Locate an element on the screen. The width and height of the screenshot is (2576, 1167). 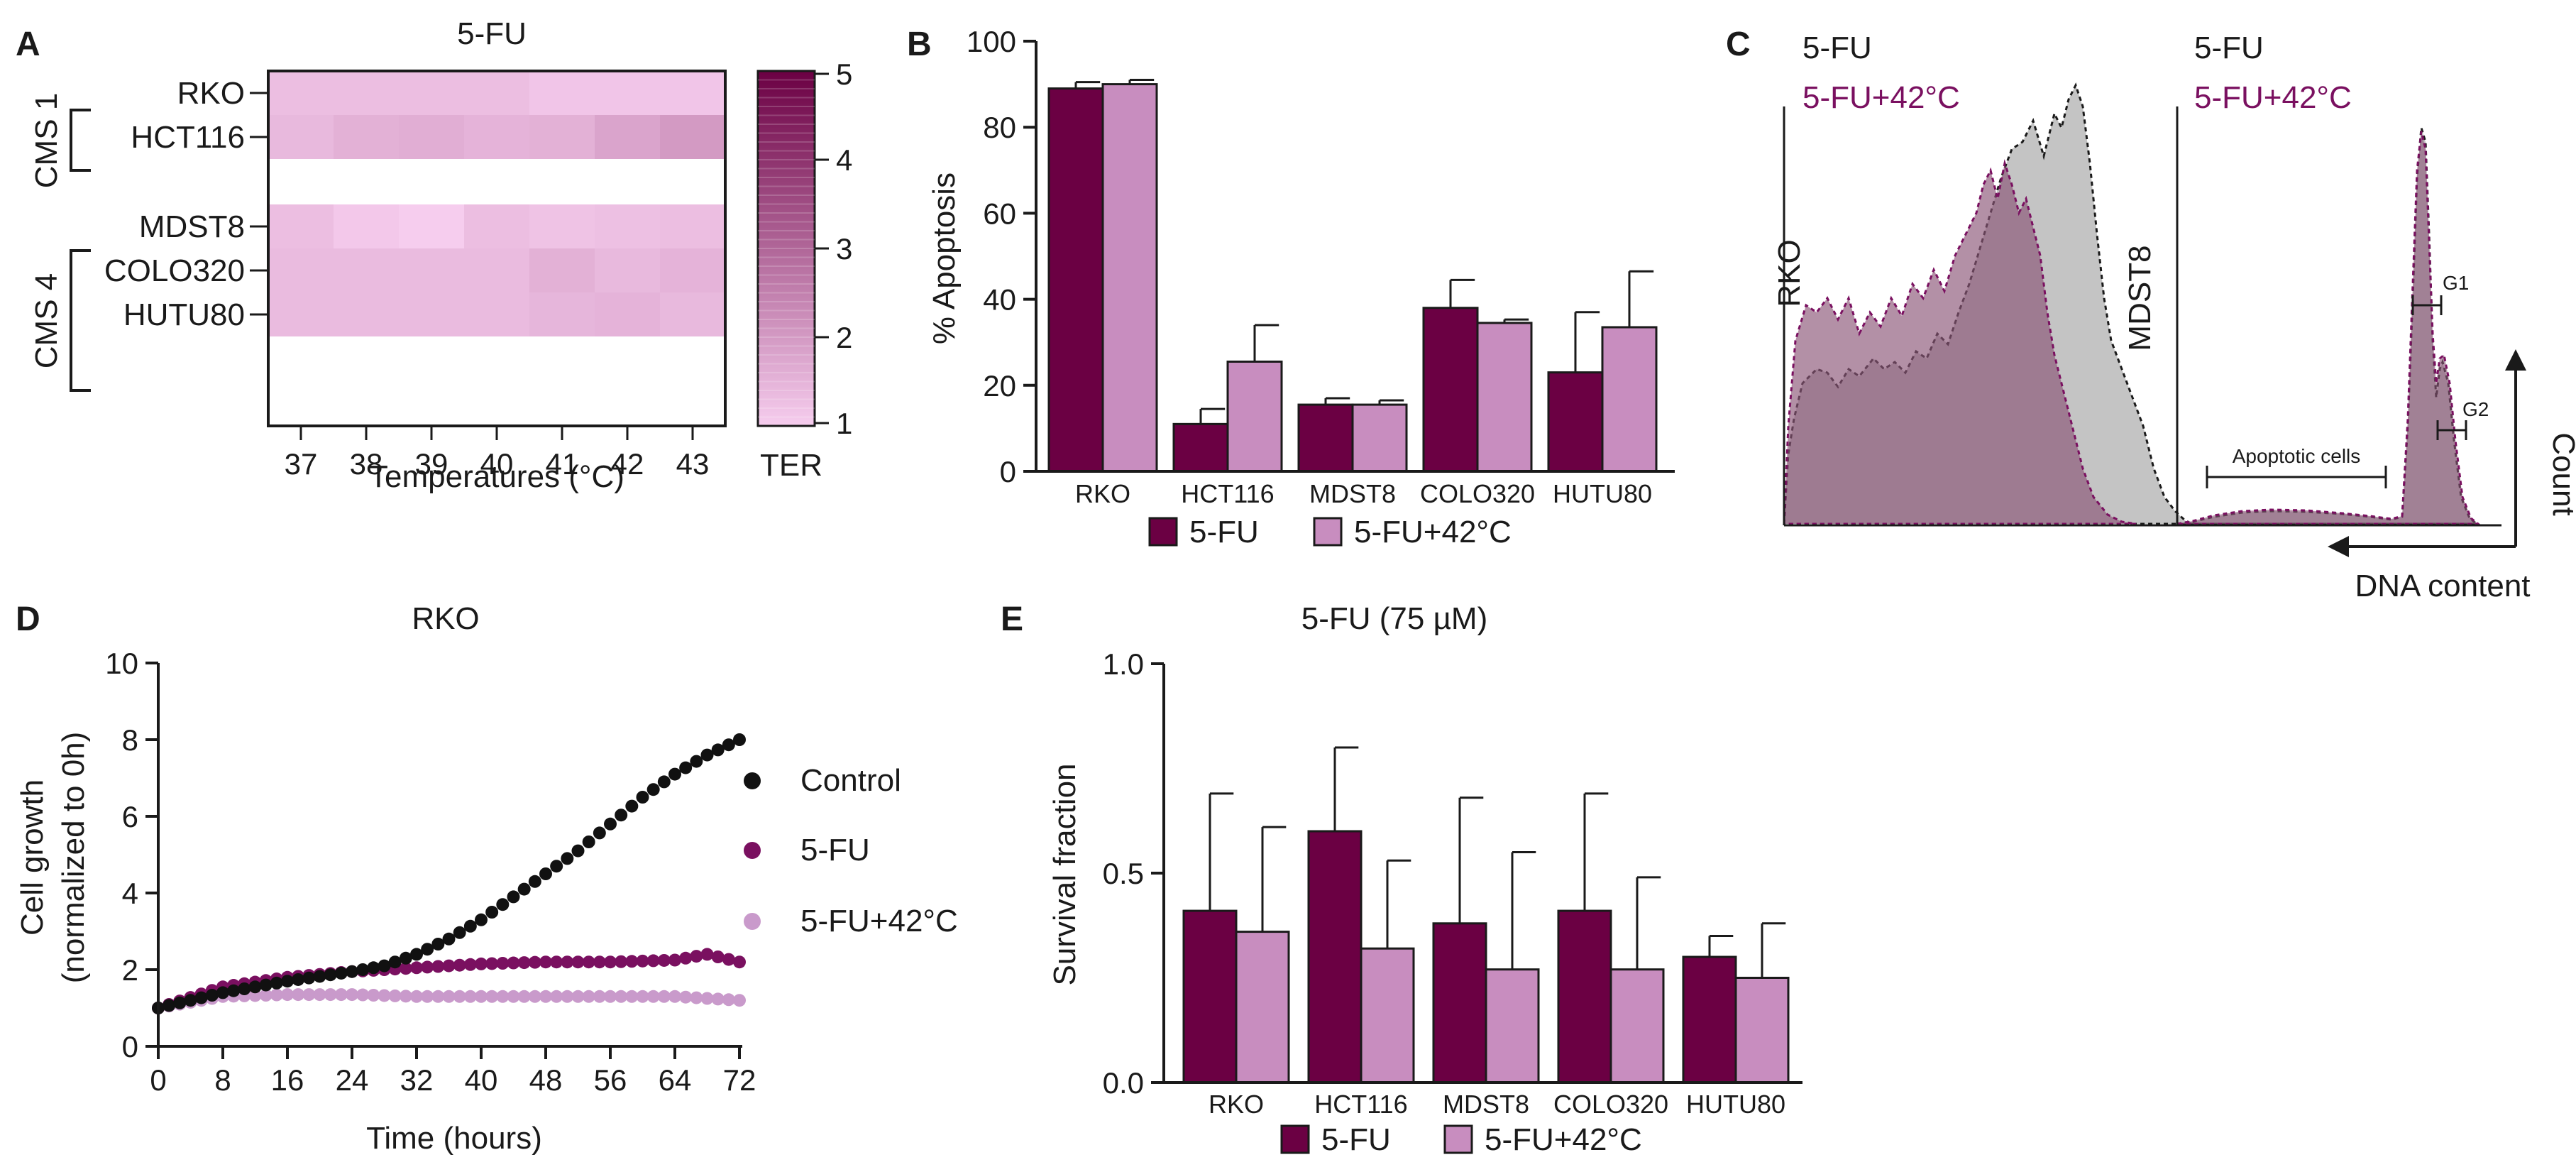
heatmap-row-label: HUTU80 is located at coordinates (184, 314).